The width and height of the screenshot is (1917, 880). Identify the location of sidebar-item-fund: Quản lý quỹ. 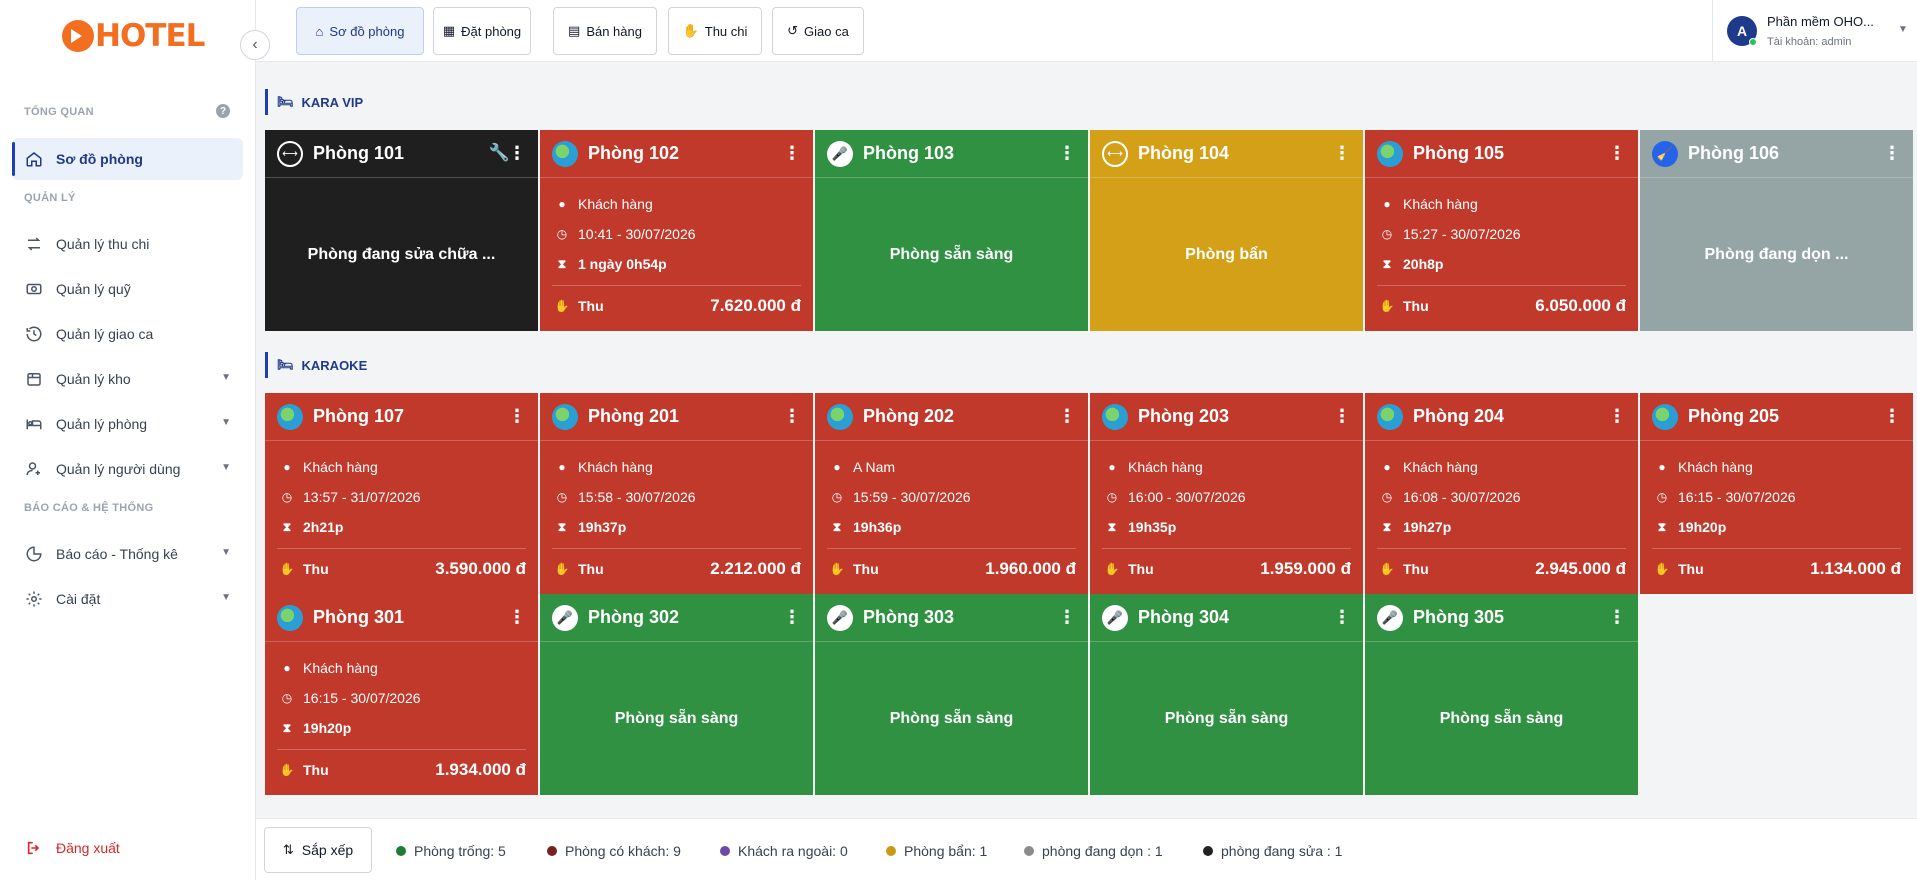
(127, 289).